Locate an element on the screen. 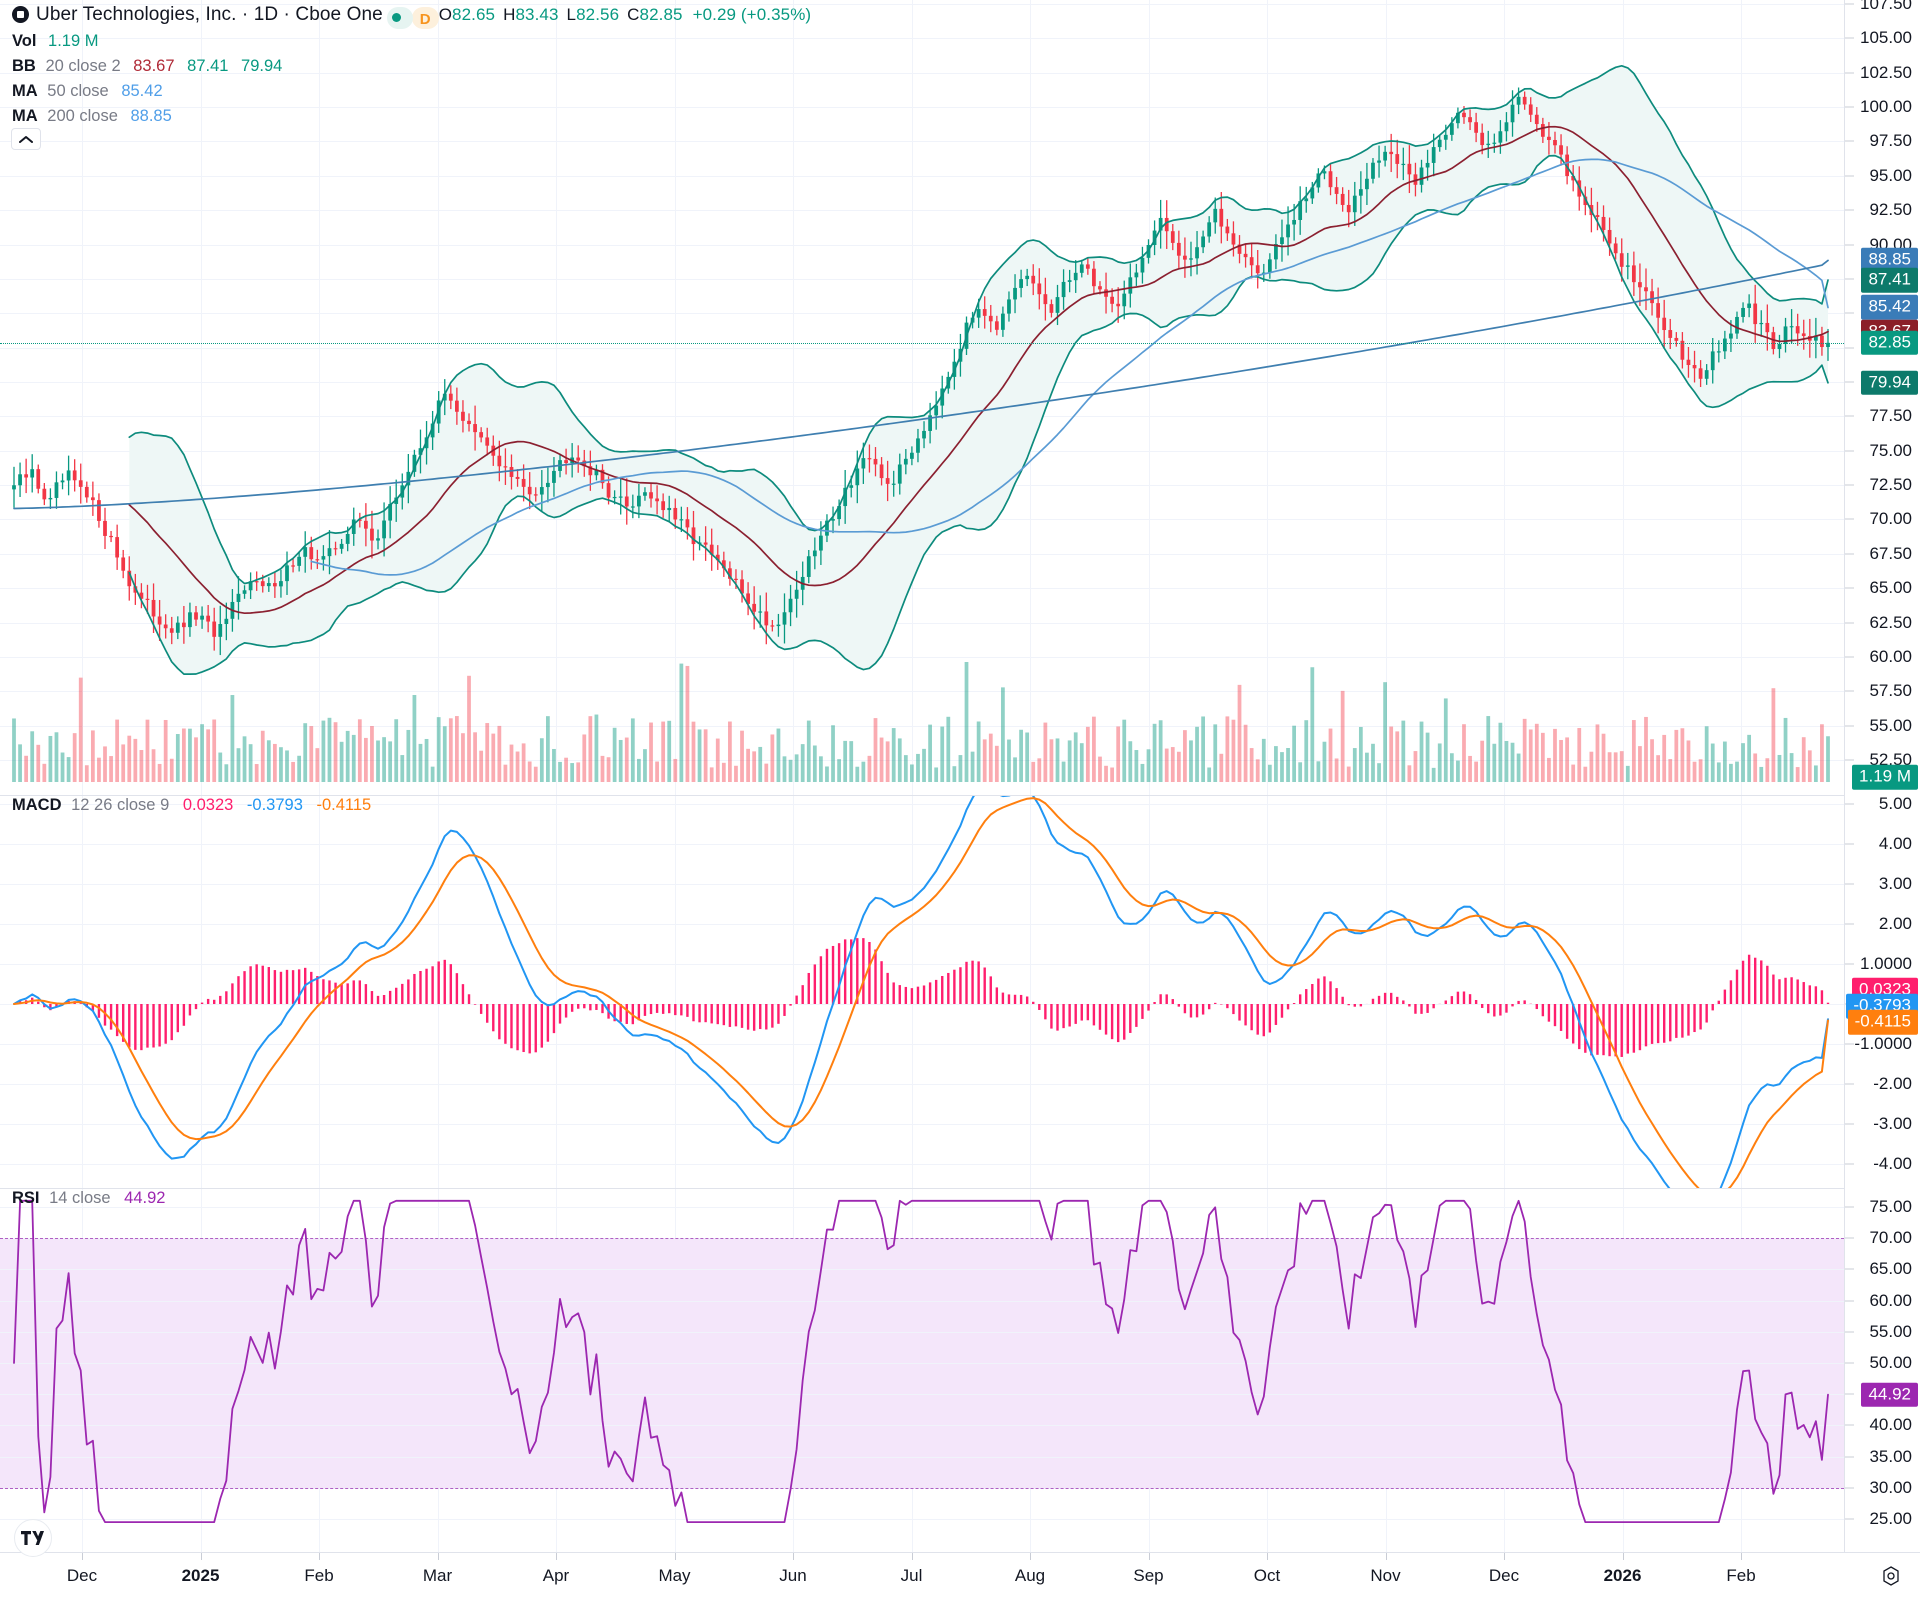 Image resolution: width=1920 pixels, height=1600 pixels. ma50-legend-row: MA 50 close 85.42 is located at coordinates (411, 91).